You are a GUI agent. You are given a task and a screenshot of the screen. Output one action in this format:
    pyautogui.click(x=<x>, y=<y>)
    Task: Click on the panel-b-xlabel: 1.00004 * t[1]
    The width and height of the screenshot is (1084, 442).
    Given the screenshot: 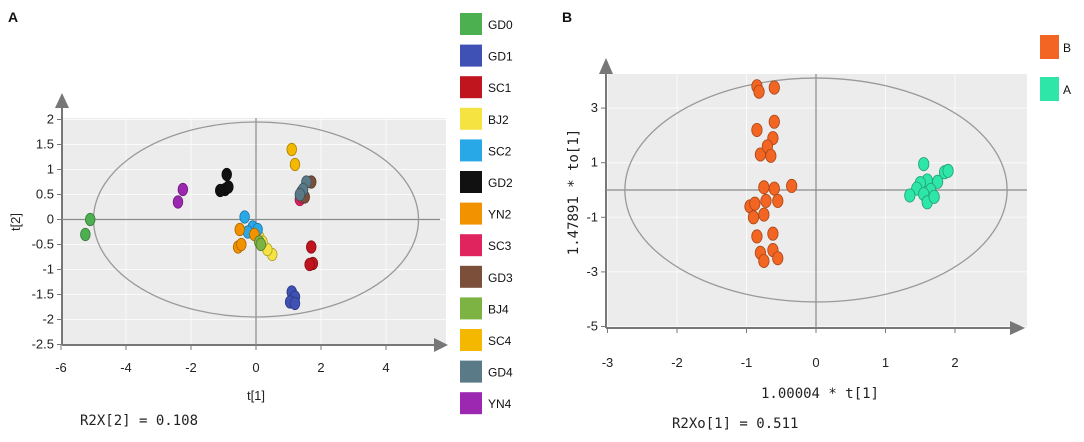 What is the action you would take?
    pyautogui.click(x=820, y=394)
    